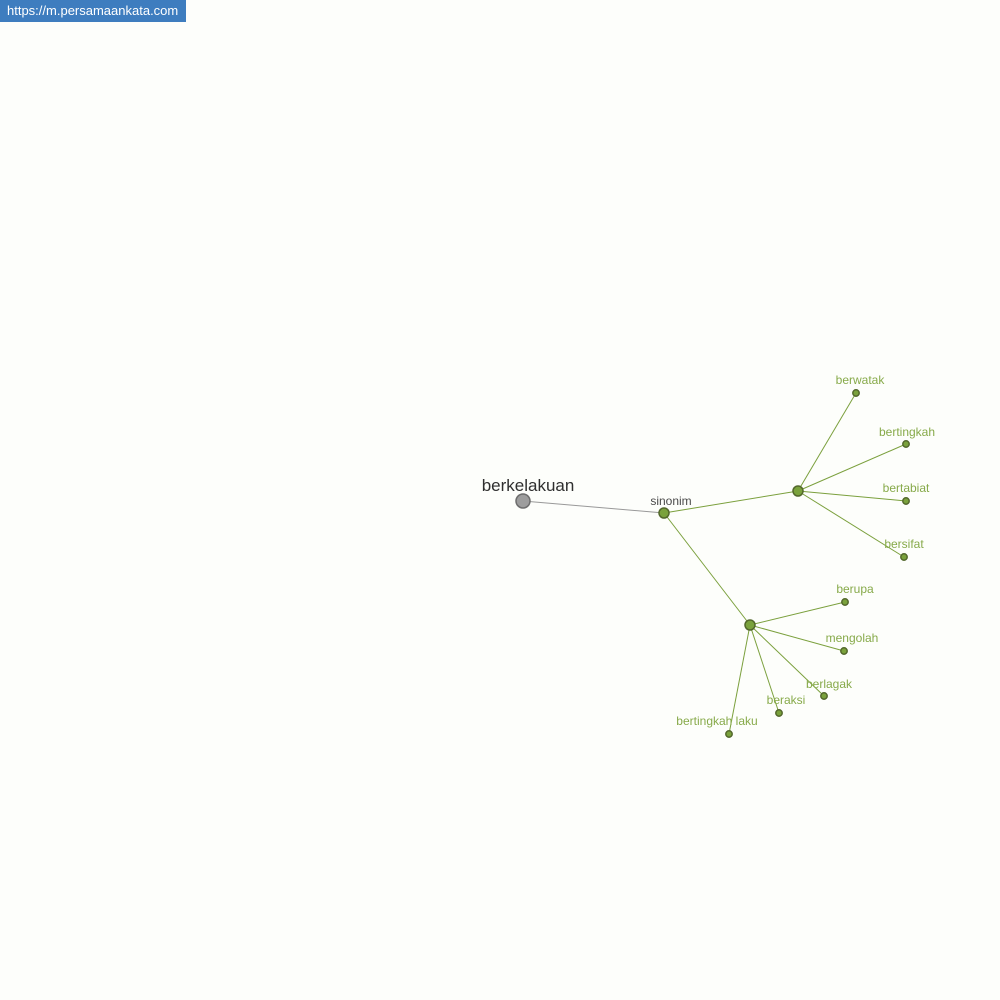  I want to click on edge-hub_bottom-bertingkah_laku, so click(739, 679).